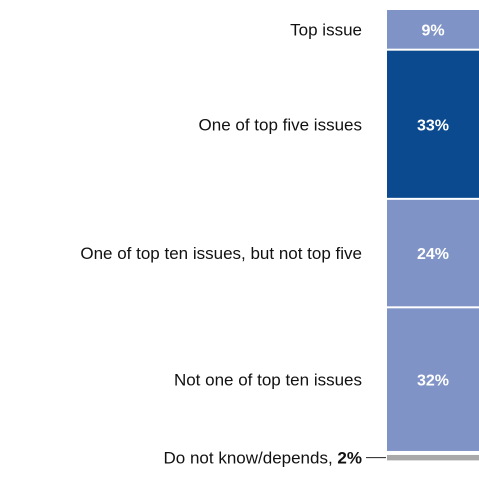 The height and width of the screenshot is (482, 479). I want to click on category-label-2: One of top ten issues, but not top five, so click(221, 253).